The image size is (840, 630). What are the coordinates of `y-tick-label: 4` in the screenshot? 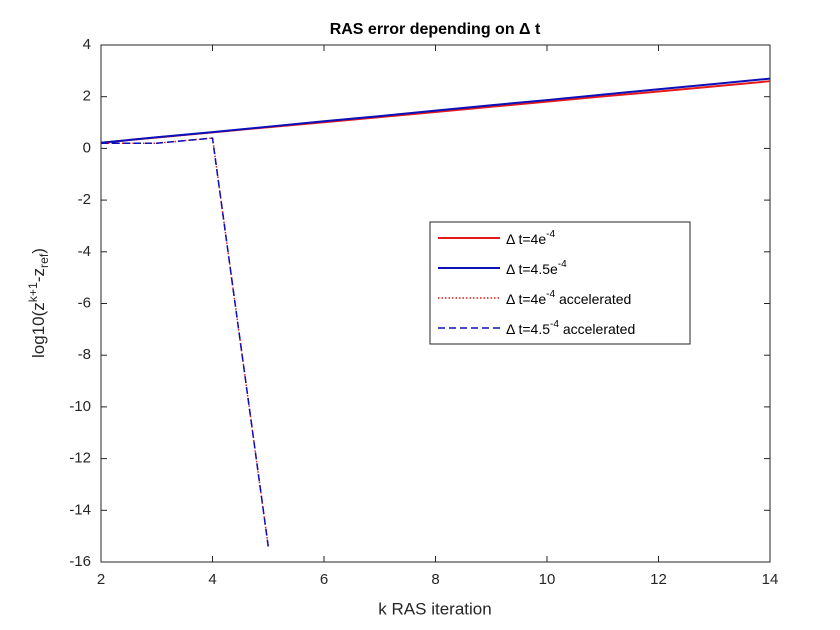 It's located at (87, 44).